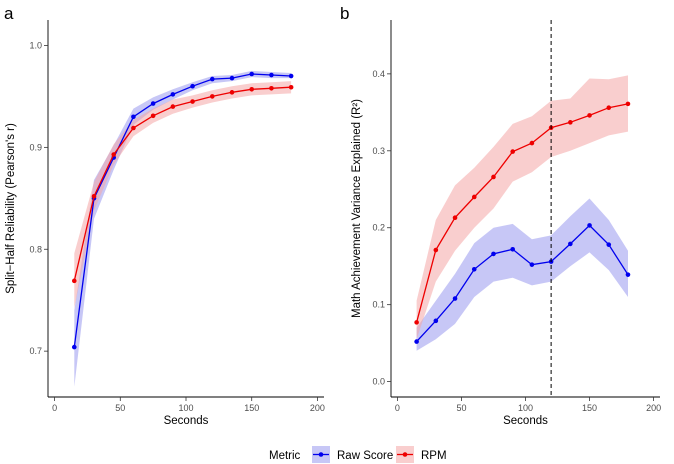  Describe the element at coordinates (434, 456) in the screenshot. I see `legend-label-rpm: RPM` at that location.